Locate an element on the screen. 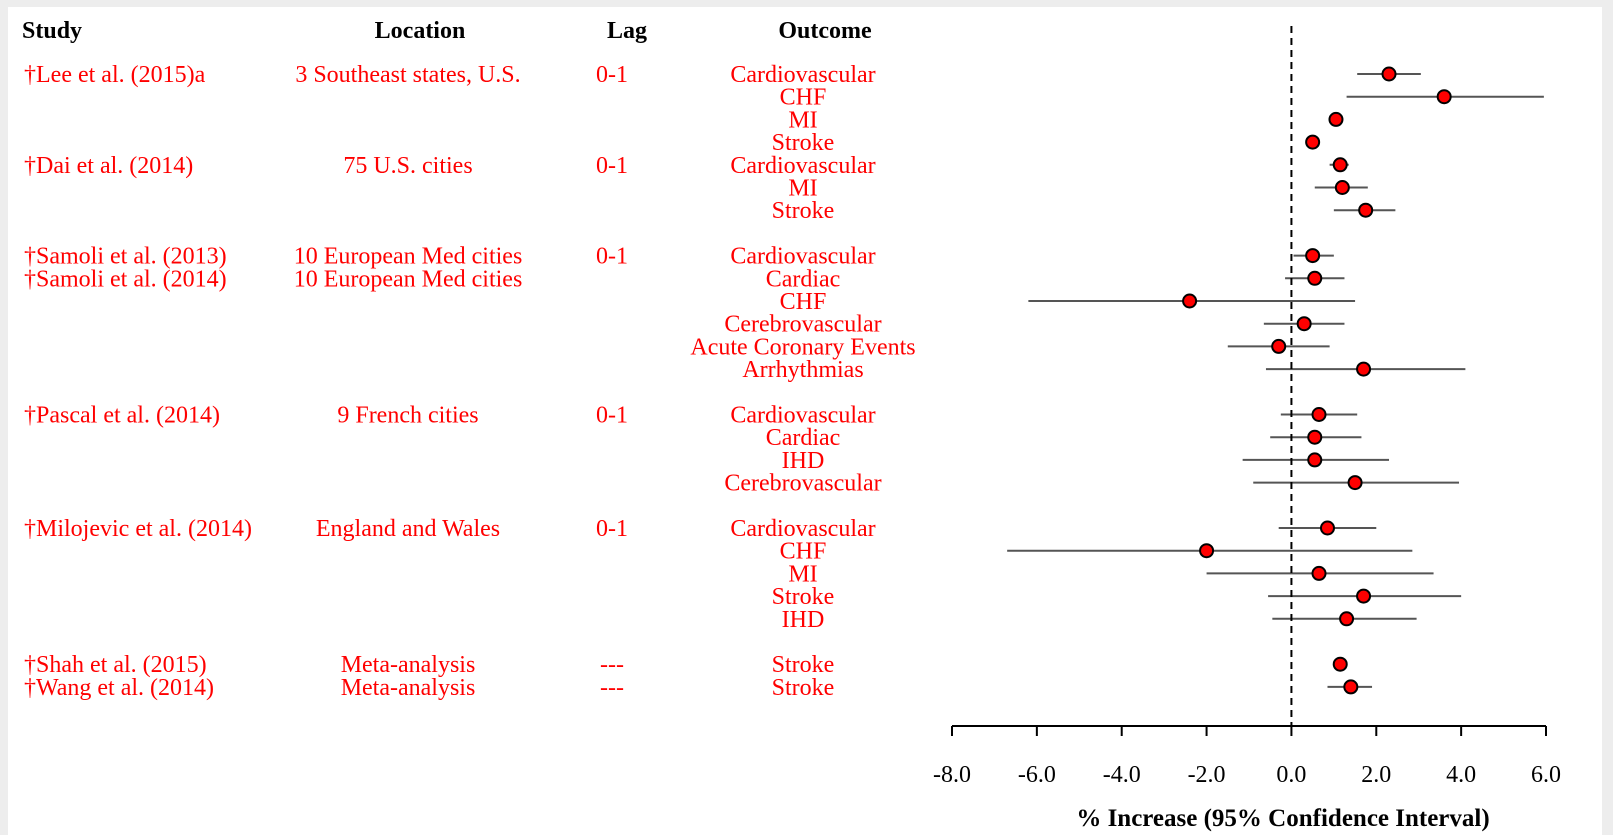  study-name: †Lee et al. (2015)a is located at coordinates (115, 75).